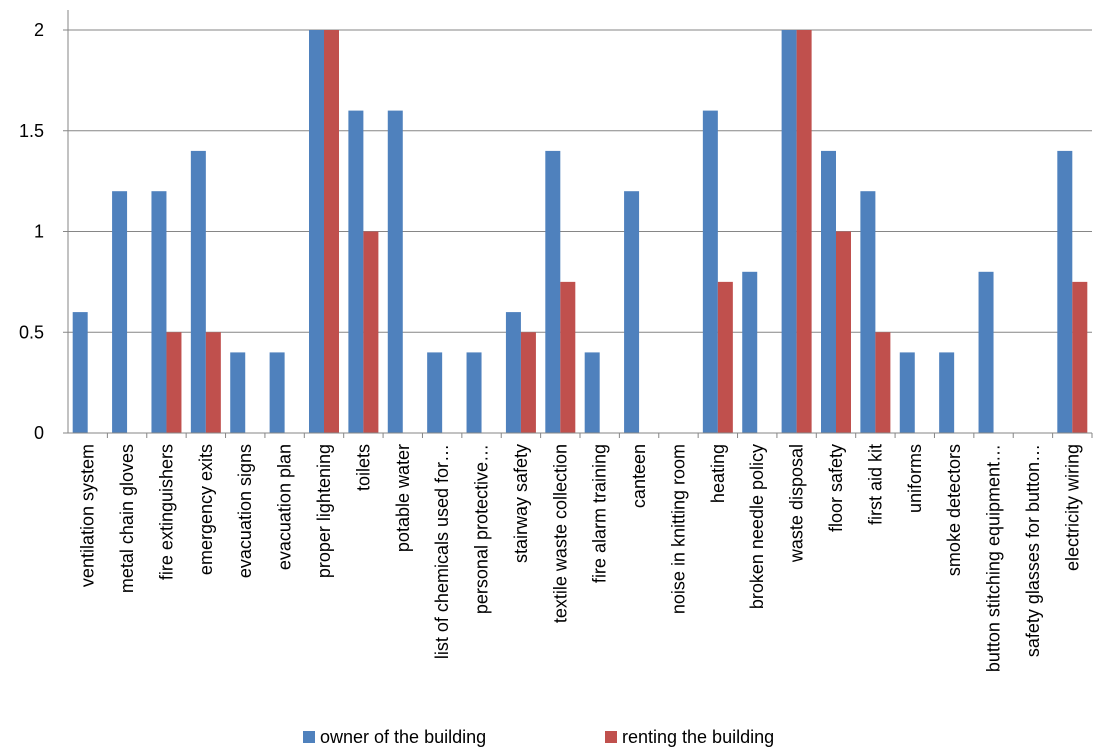 This screenshot has height=754, width=1093. What do you see at coordinates (88, 515) in the screenshot?
I see `x-category-label: ventilation system` at bounding box center [88, 515].